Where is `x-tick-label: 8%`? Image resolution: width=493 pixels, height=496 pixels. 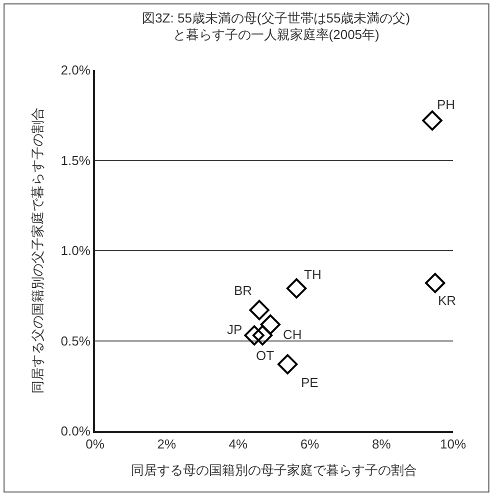 x-tick-label: 8% is located at coordinates (382, 444).